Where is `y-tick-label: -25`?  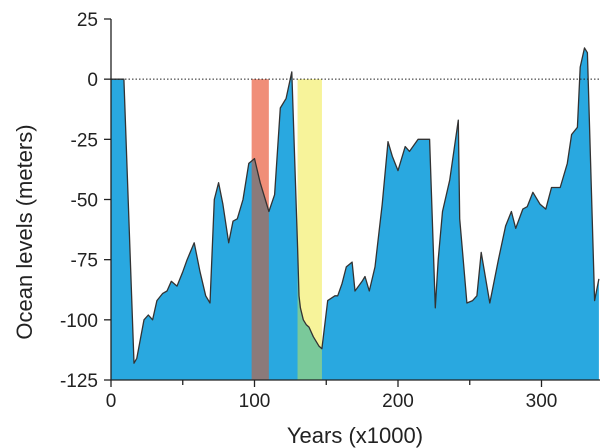 y-tick-label: -25 is located at coordinates (84, 140).